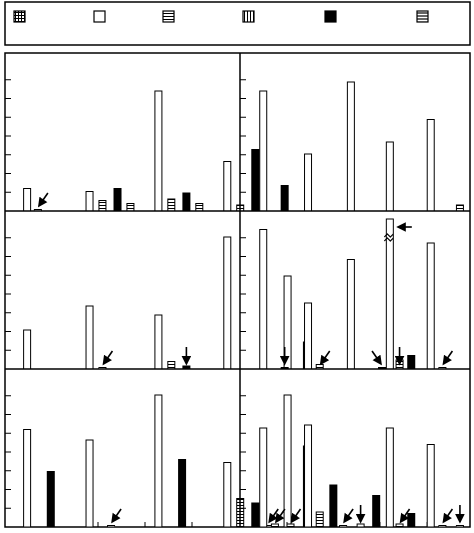 The image size is (474, 533). What do you see at coordinates (388, 237) in the screenshot?
I see `axis-break-mark` at bounding box center [388, 237].